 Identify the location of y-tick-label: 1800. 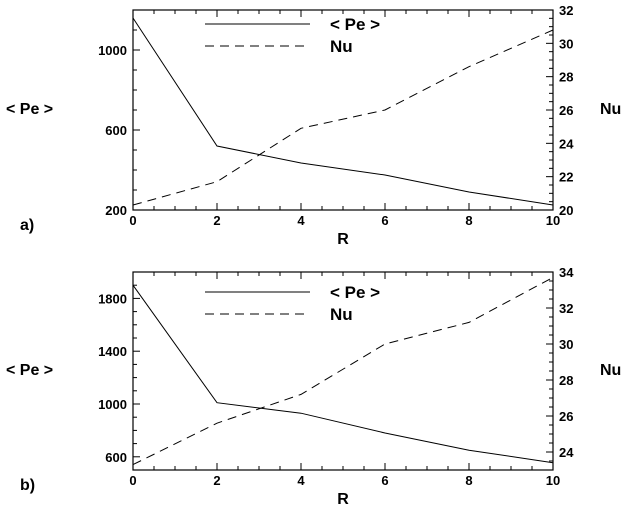
(112, 298).